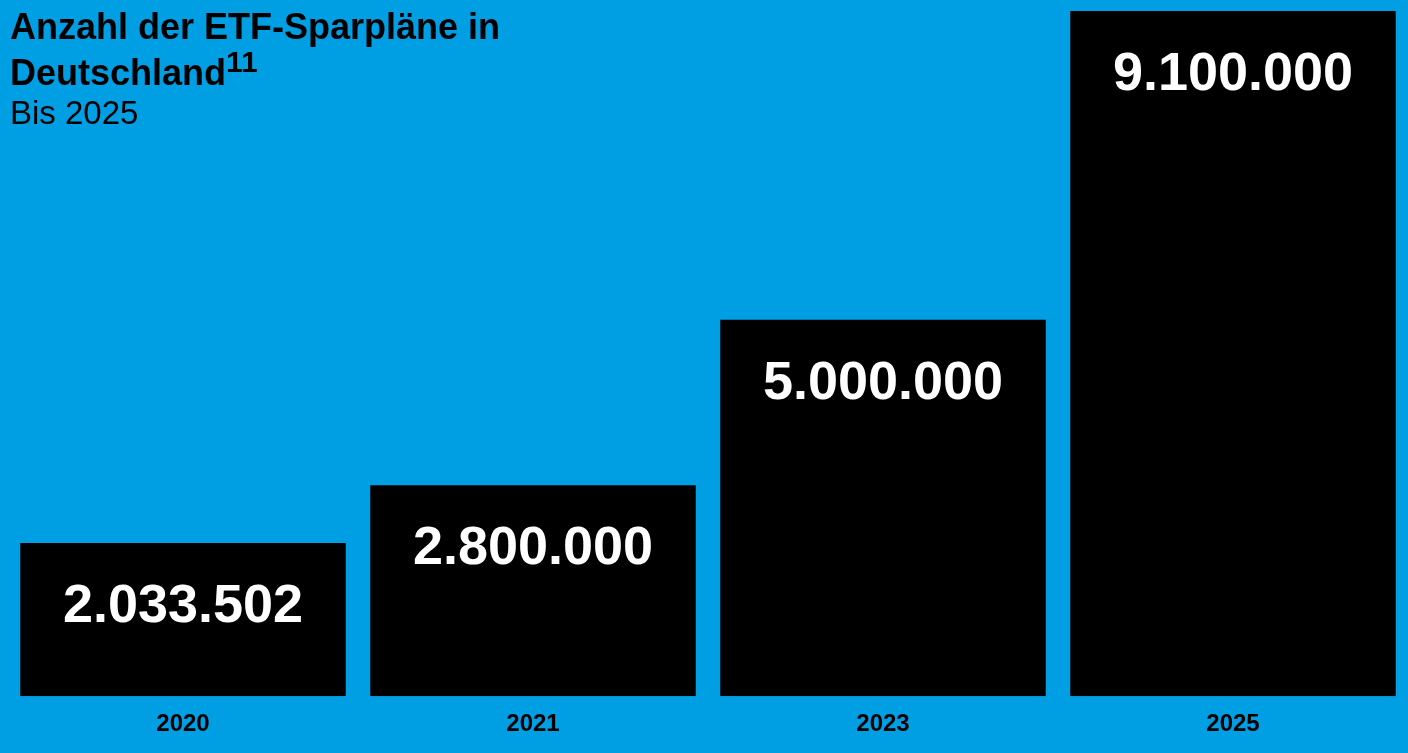 The height and width of the screenshot is (753, 1408). Describe the element at coordinates (183, 602) in the screenshot. I see `data-label: 2.033.502` at that location.